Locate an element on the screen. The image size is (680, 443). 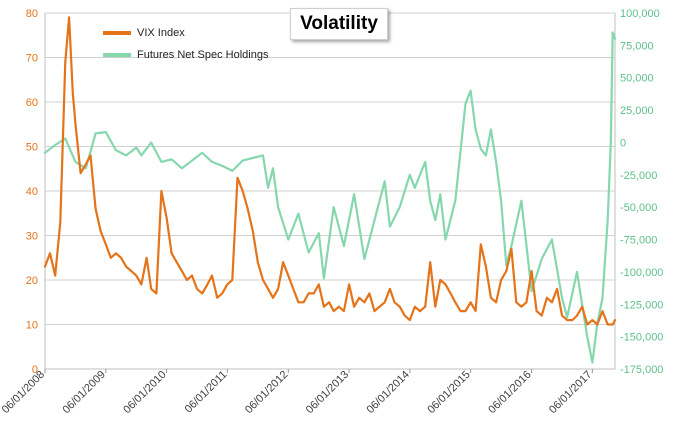
legend-item-futures: Futures Net Spec Holdings is located at coordinates (185, 55).